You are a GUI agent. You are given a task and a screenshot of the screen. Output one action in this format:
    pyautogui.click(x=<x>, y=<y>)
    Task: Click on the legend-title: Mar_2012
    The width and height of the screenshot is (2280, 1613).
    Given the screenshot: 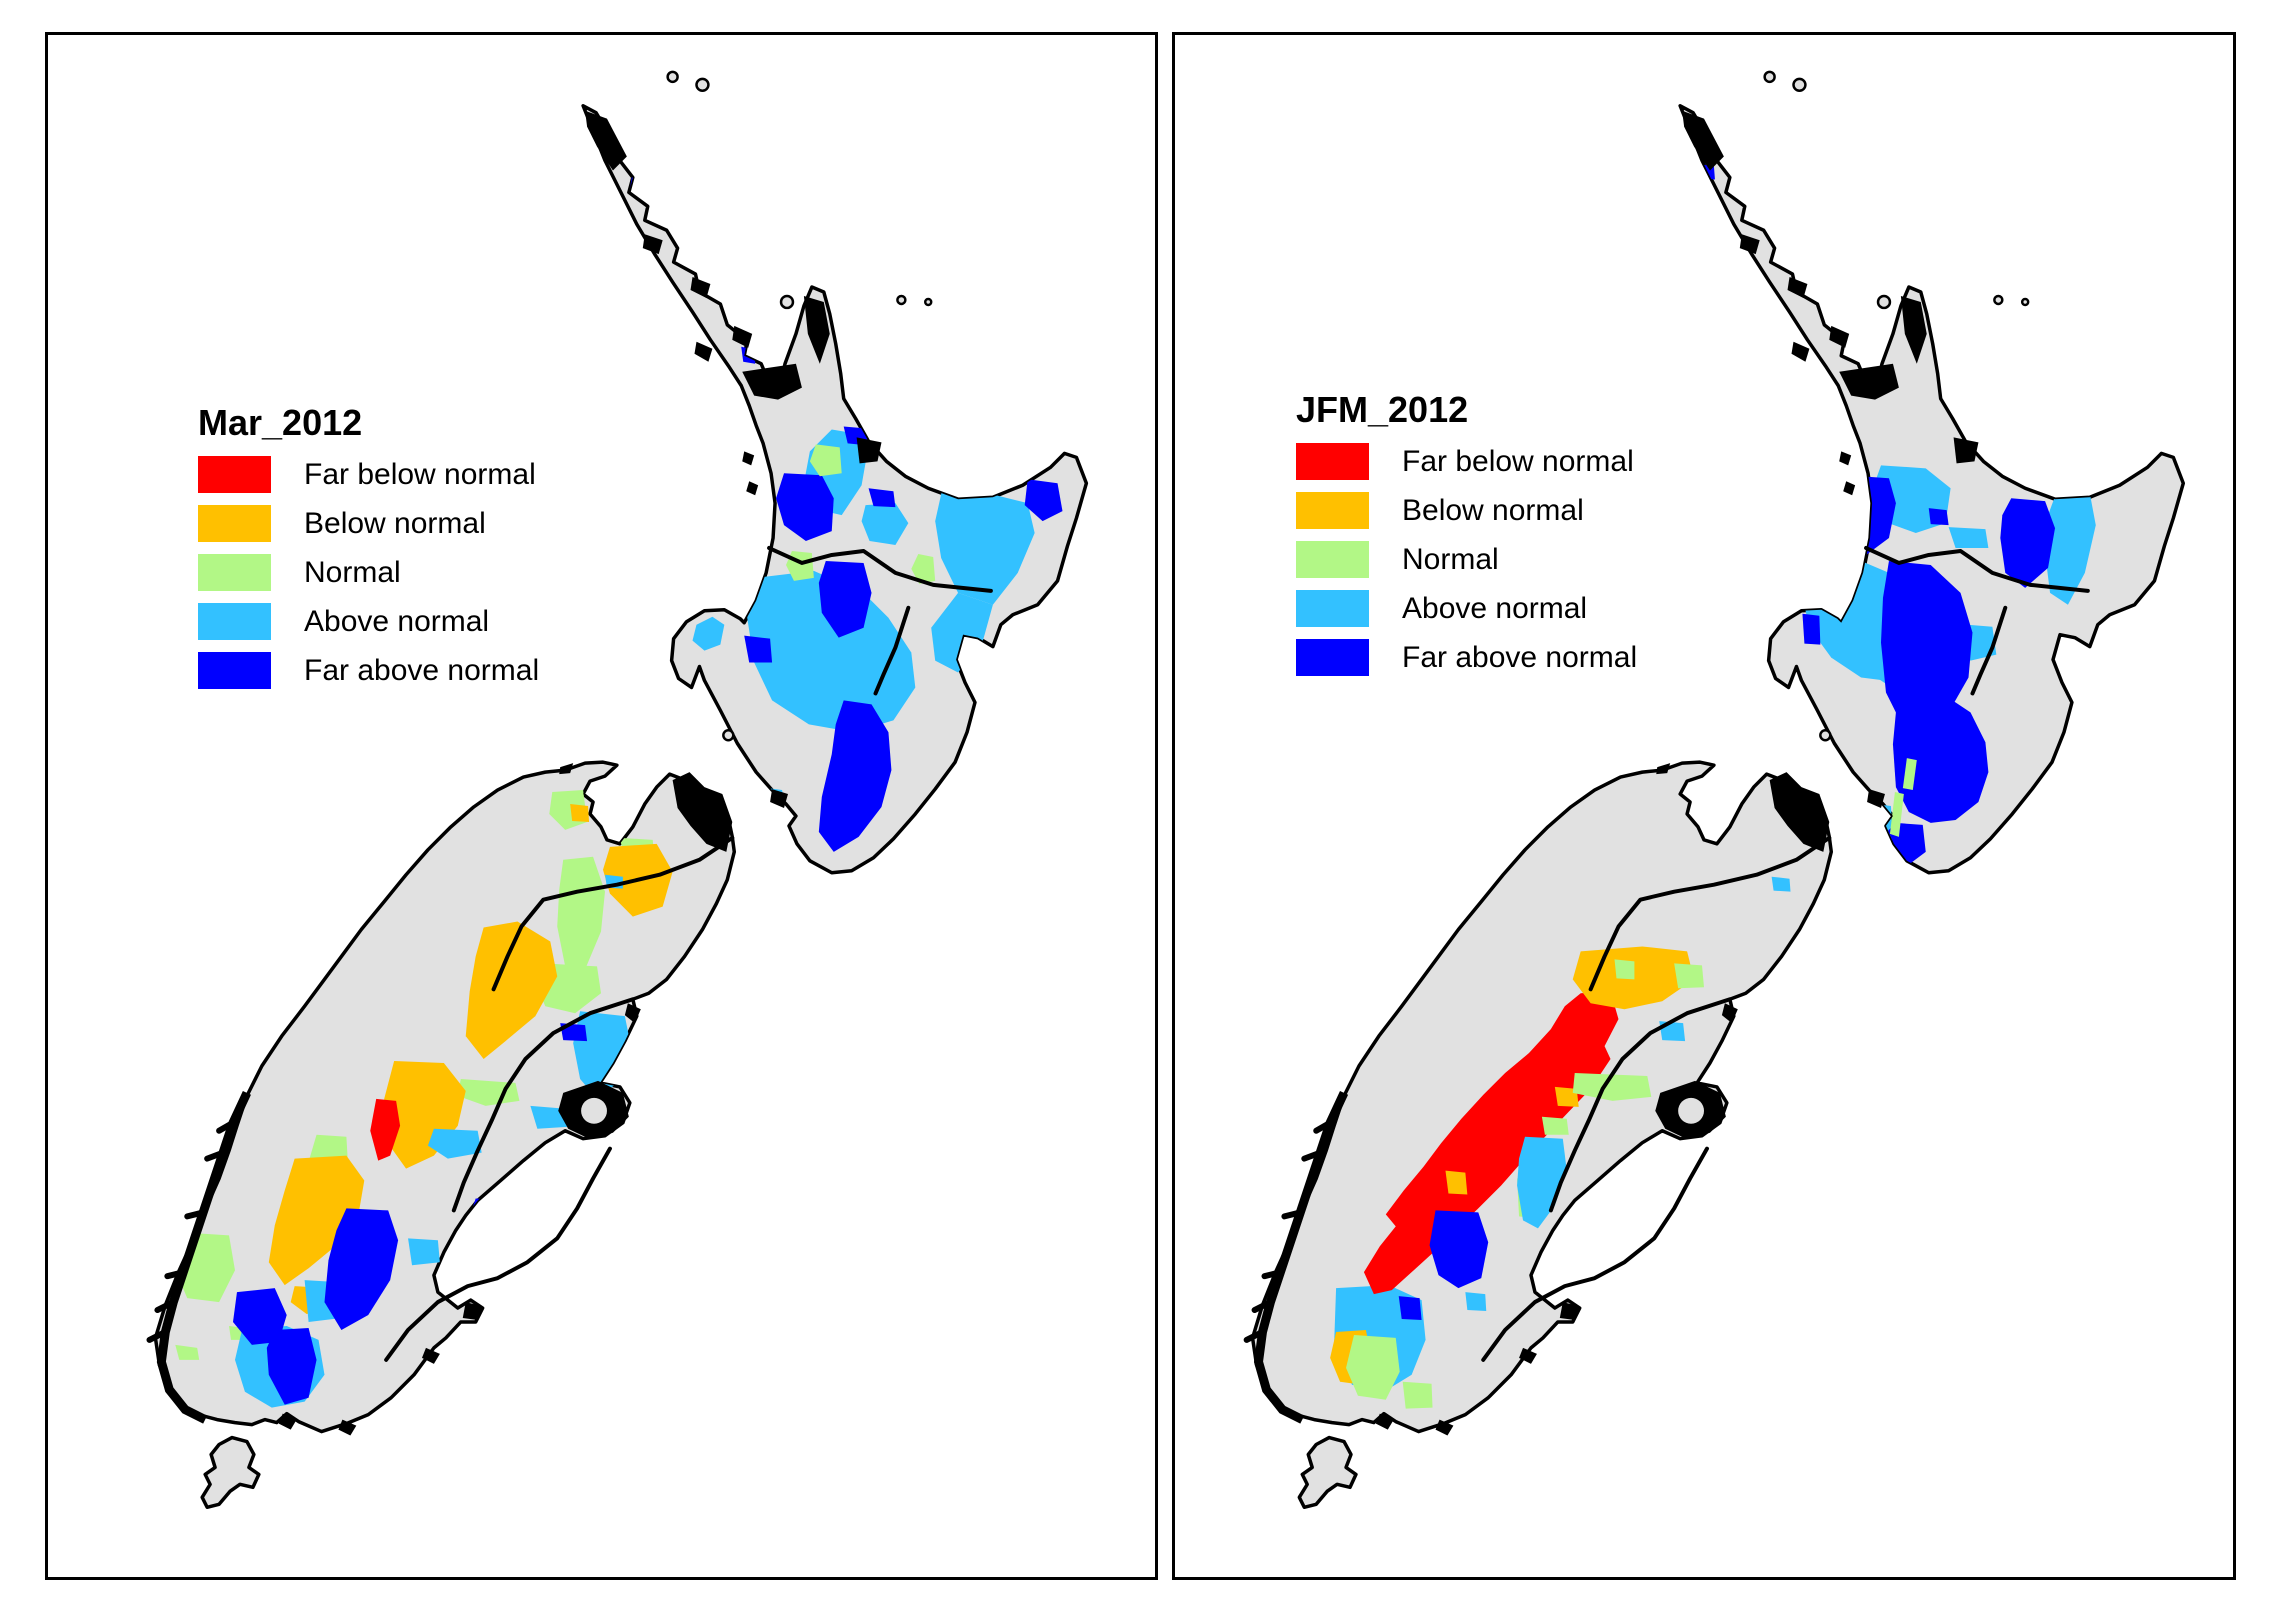 What is the action you would take?
    pyautogui.click(x=280, y=422)
    